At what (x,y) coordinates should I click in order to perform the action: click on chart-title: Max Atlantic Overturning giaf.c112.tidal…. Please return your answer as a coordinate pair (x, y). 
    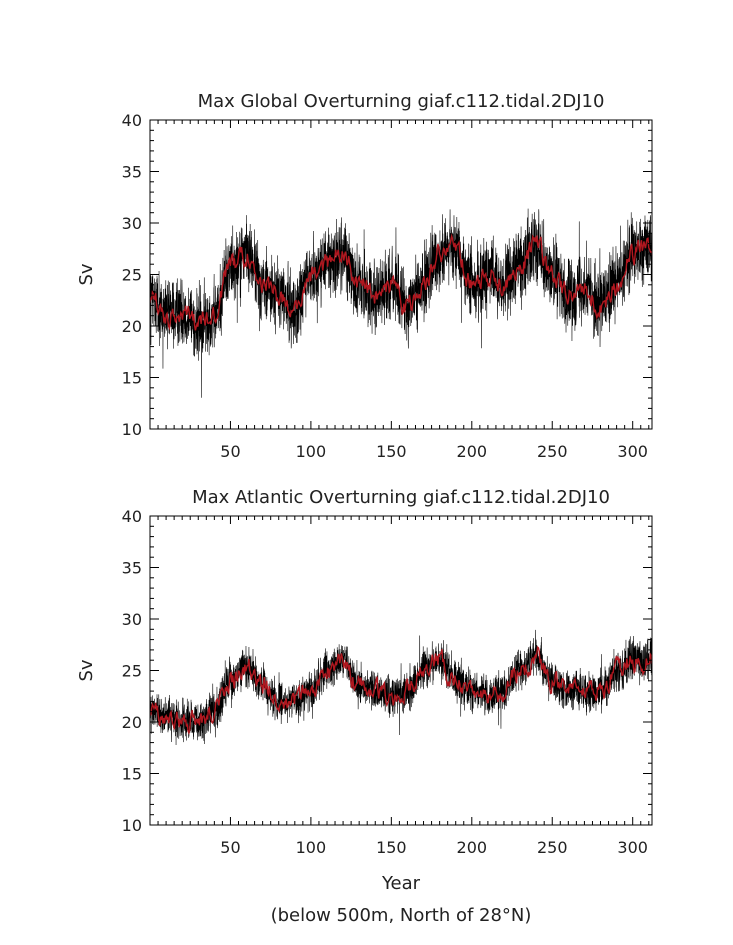
    Looking at the image, I should click on (401, 497).